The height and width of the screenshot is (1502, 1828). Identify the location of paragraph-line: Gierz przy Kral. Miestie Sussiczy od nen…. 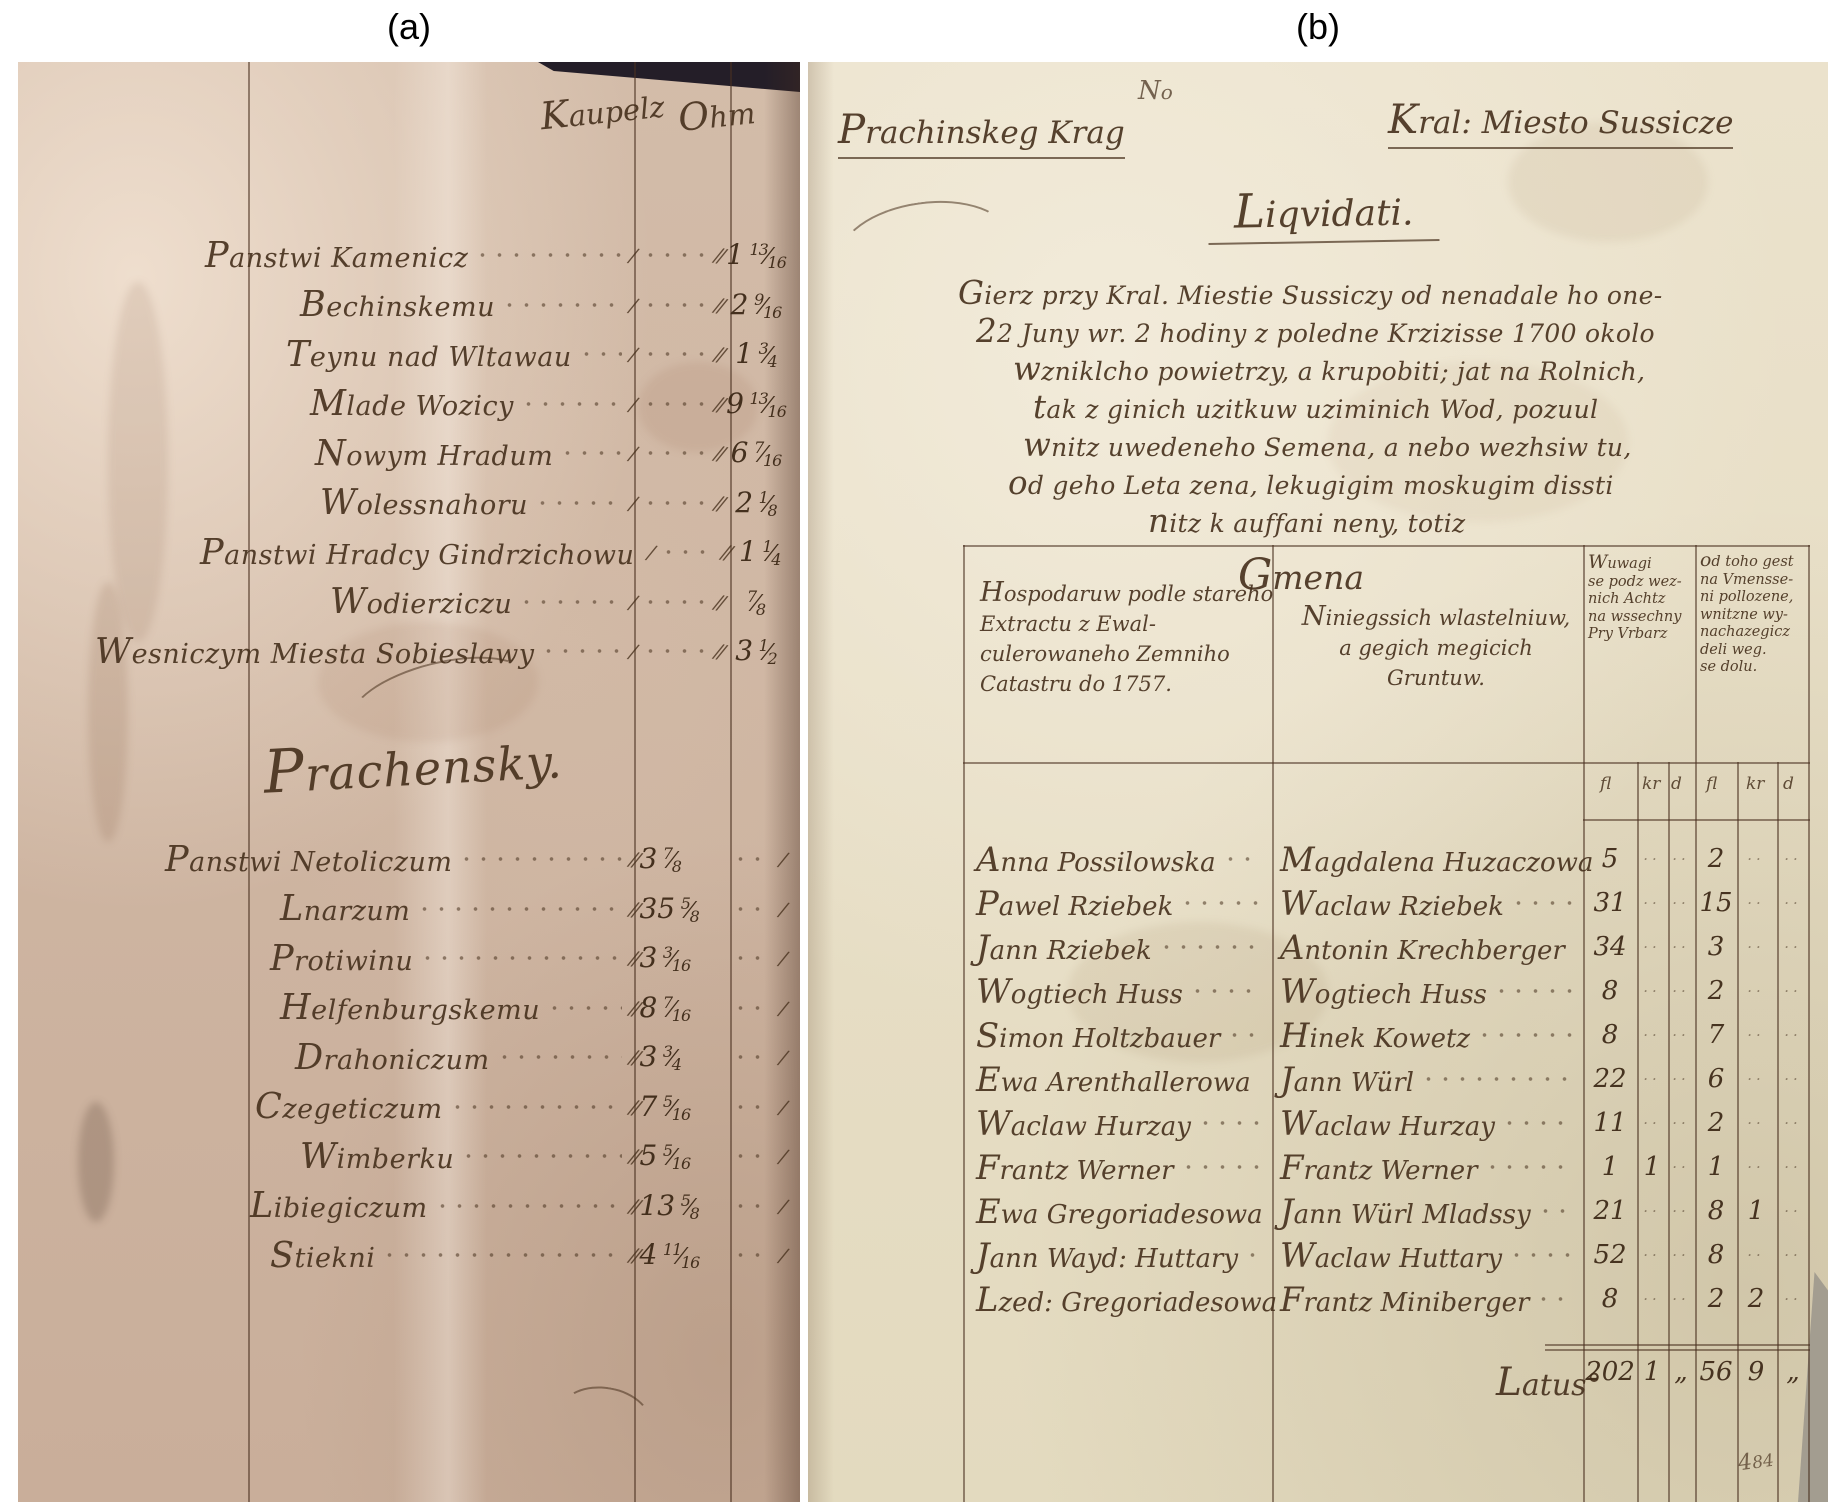
(1310, 293).